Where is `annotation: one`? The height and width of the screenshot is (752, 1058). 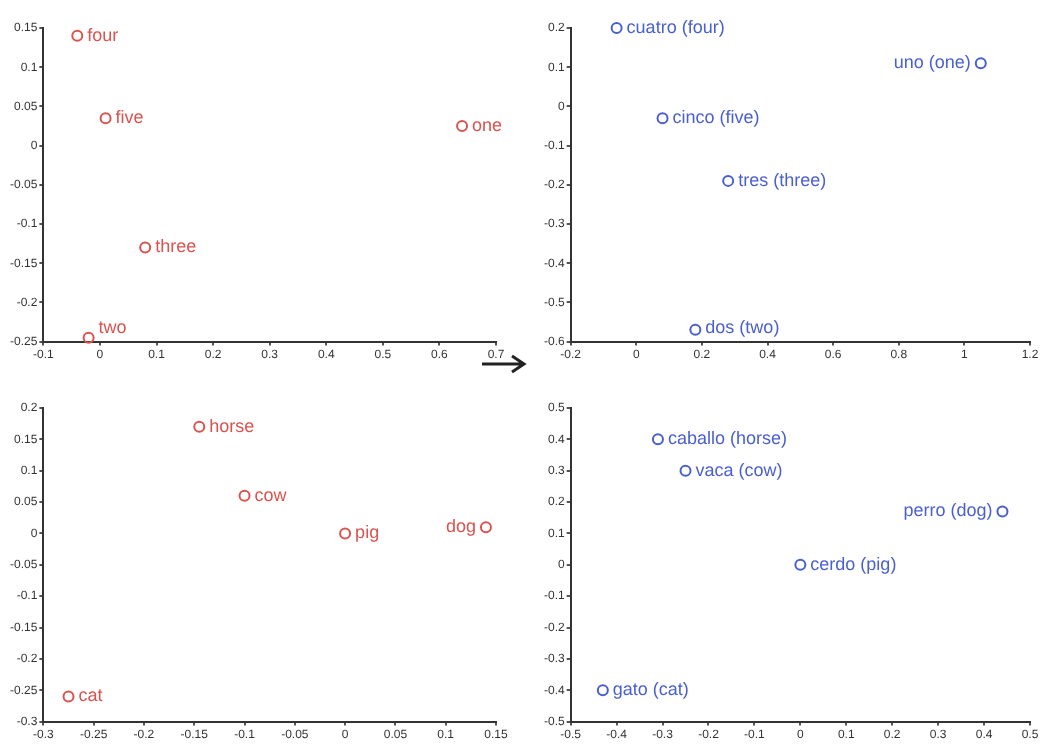
annotation: one is located at coordinates (487, 124).